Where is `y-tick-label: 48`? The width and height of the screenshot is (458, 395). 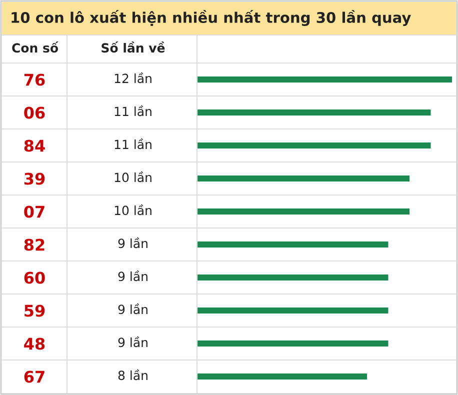
y-tick-label: 48 is located at coordinates (34, 344).